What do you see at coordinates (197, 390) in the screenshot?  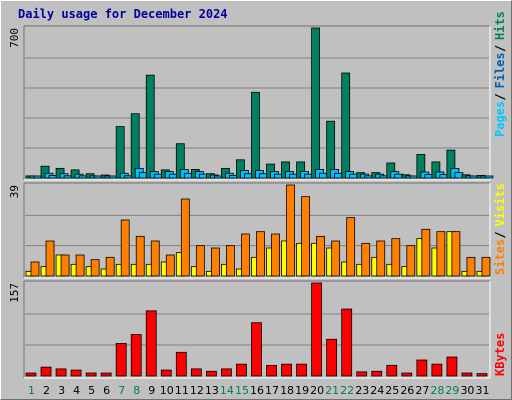 I see `day-label: 12` at bounding box center [197, 390].